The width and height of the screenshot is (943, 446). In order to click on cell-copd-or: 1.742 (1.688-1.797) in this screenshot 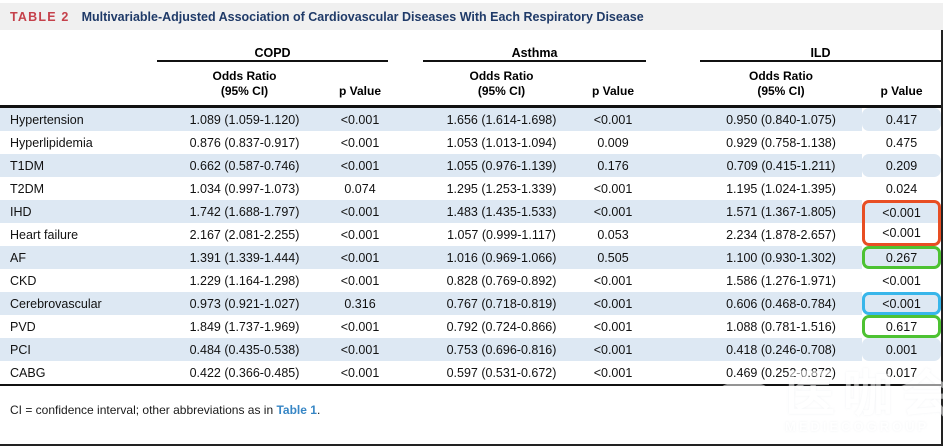, I will do `click(244, 211)`.